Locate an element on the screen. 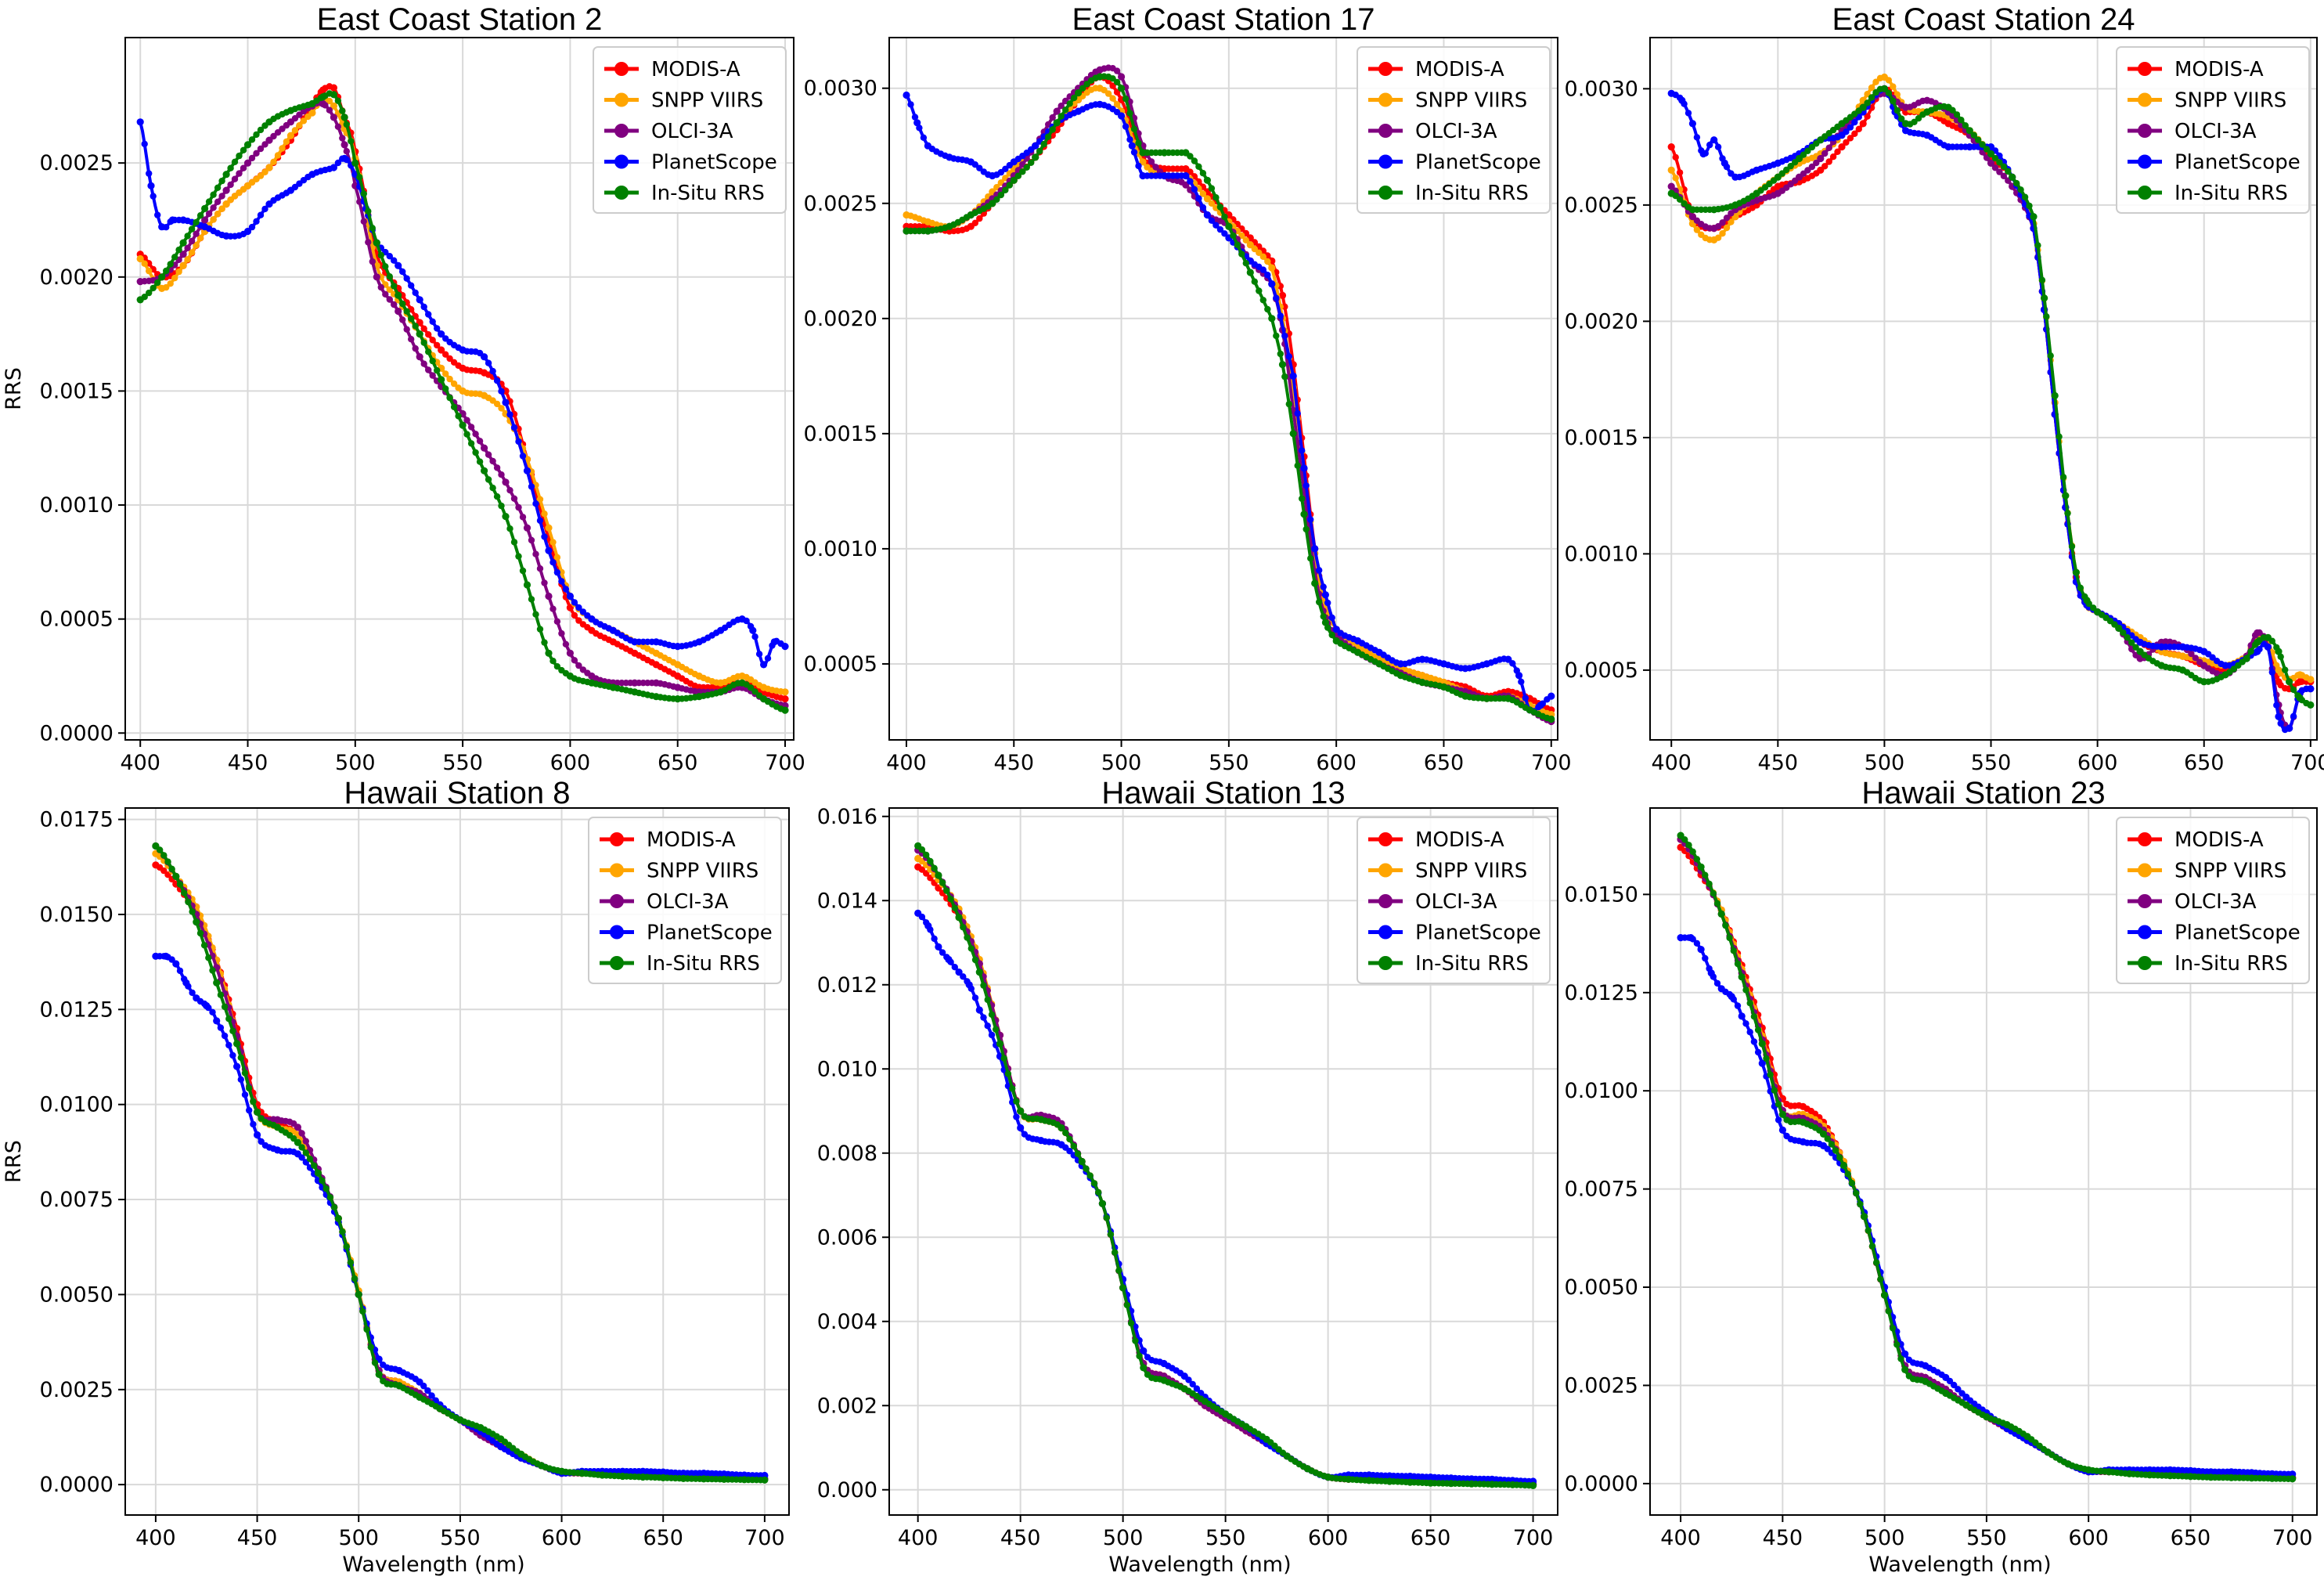 Image resolution: width=2324 pixels, height=1580 pixels. x-tick-label: 400 is located at coordinates (1671, 763).